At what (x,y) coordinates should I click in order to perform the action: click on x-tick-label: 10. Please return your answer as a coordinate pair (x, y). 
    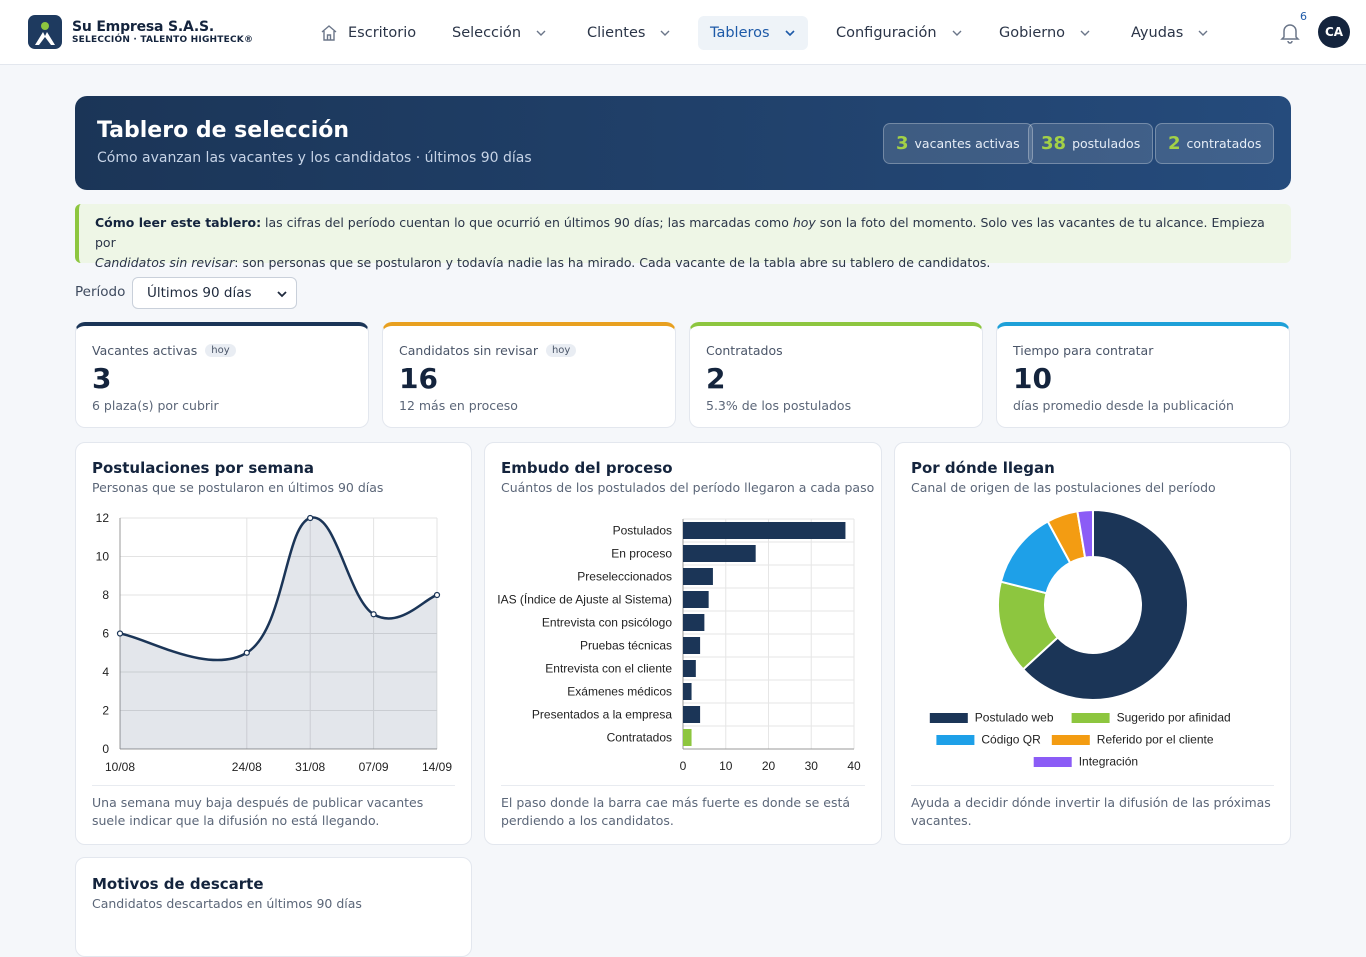
    Looking at the image, I should click on (726, 766).